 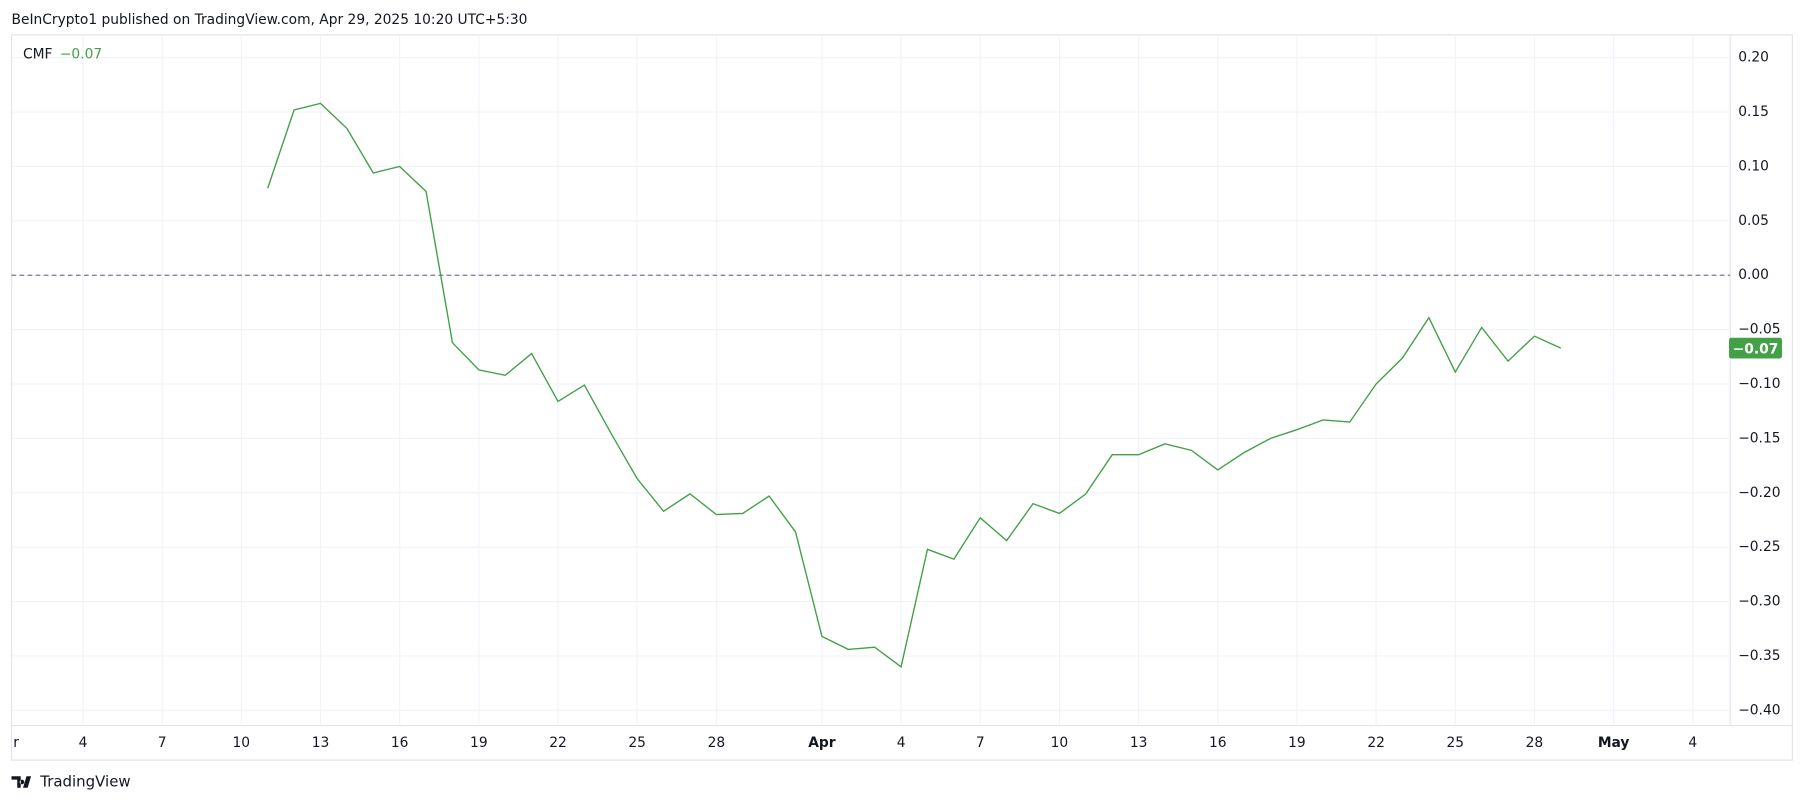 What do you see at coordinates (822, 743) in the screenshot?
I see `x-tick-label: Apr` at bounding box center [822, 743].